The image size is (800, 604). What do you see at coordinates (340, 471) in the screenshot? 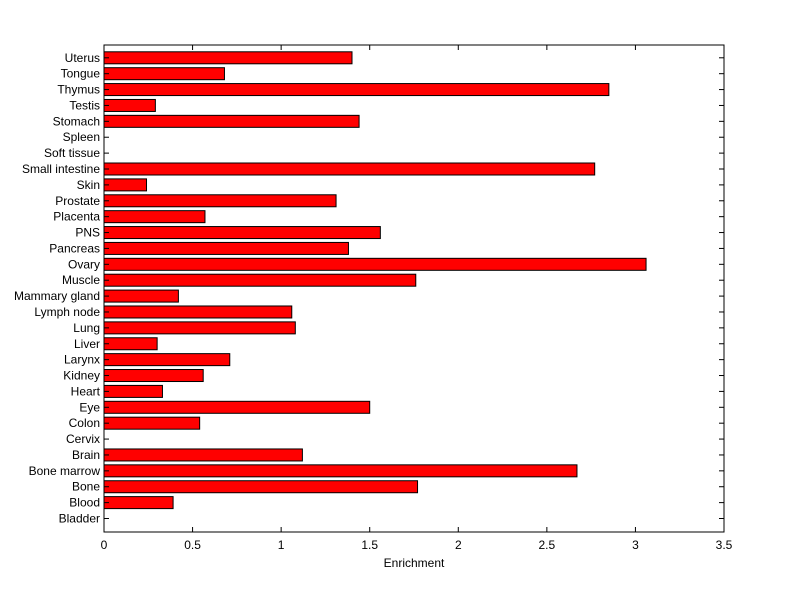
I see `bar-bone-marrow` at bounding box center [340, 471].